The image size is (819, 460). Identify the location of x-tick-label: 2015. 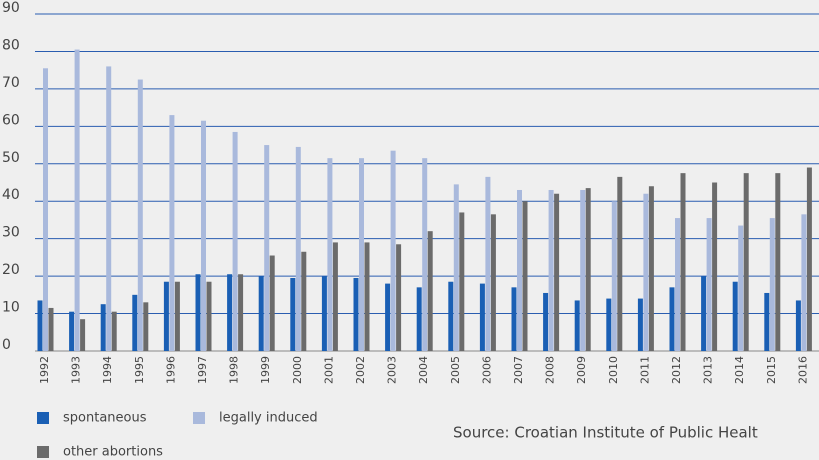
(771, 370).